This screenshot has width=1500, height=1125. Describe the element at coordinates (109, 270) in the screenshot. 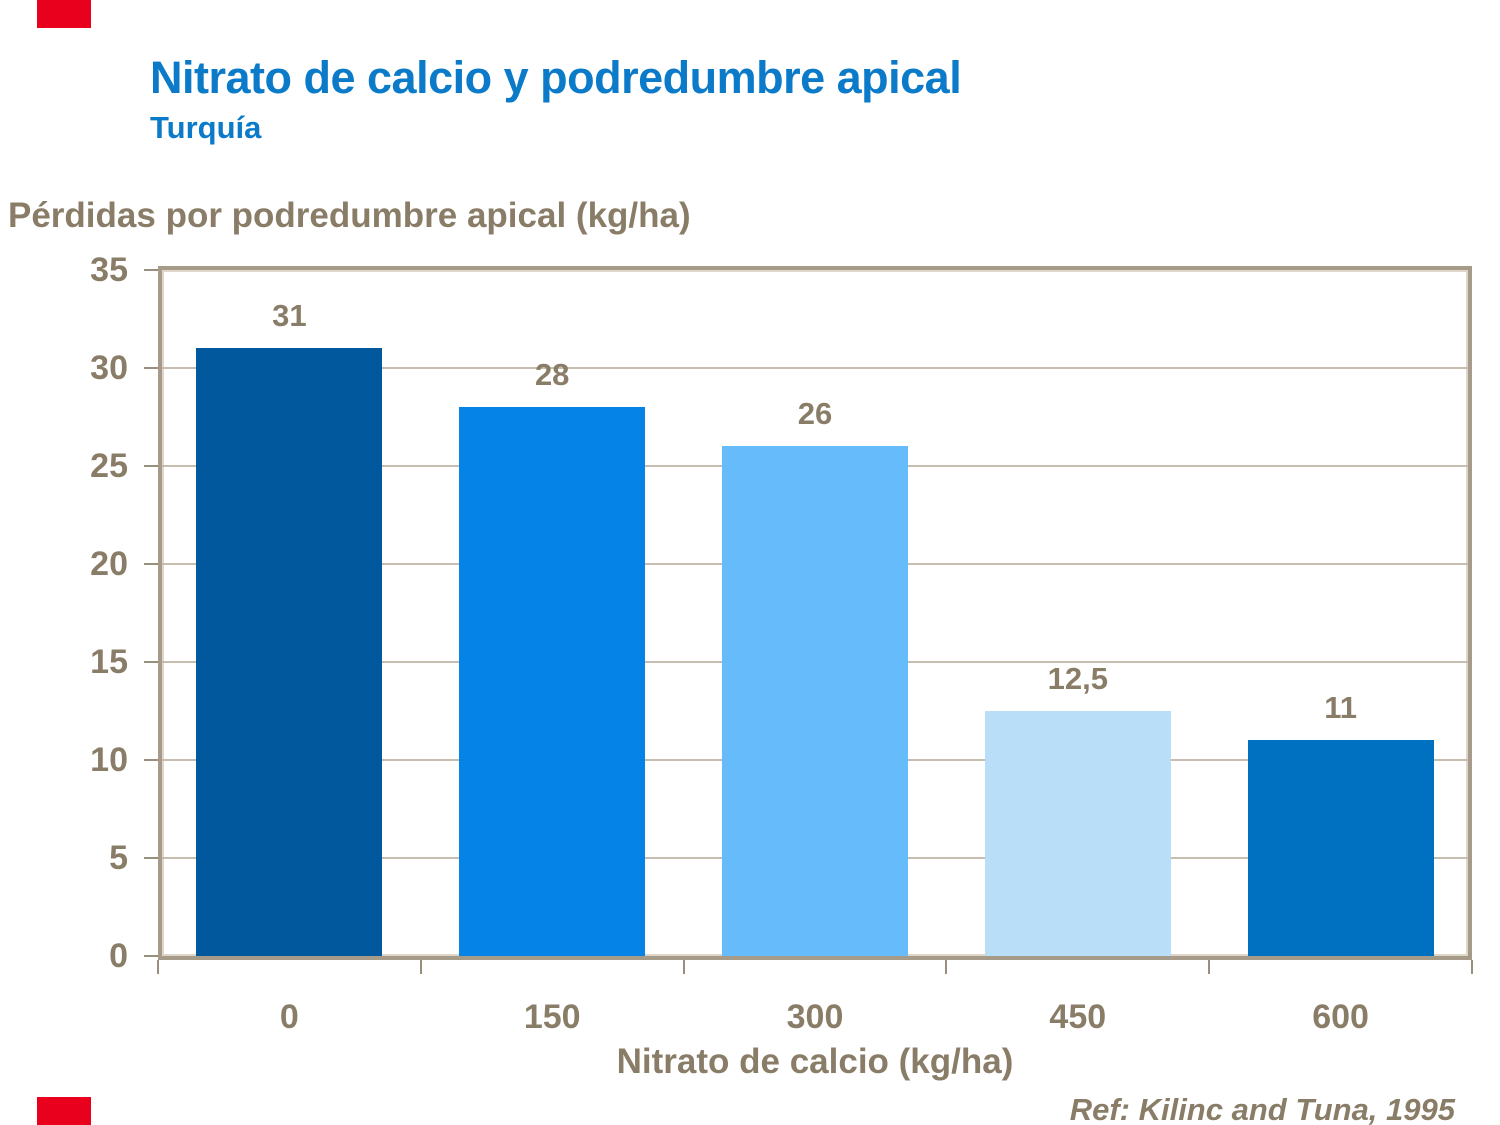

I see `y-tick-label-35: 35` at that location.